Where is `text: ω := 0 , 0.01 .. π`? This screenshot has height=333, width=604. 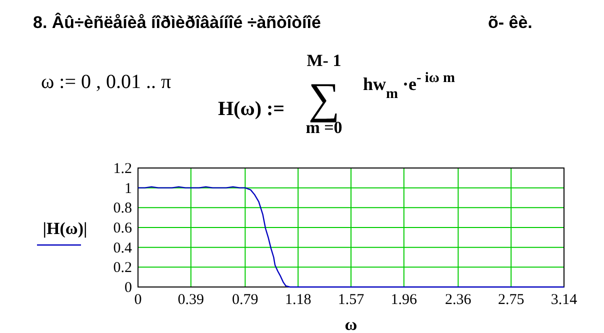 text: ω := 0 , 0.01 .. π is located at coordinates (106, 82).